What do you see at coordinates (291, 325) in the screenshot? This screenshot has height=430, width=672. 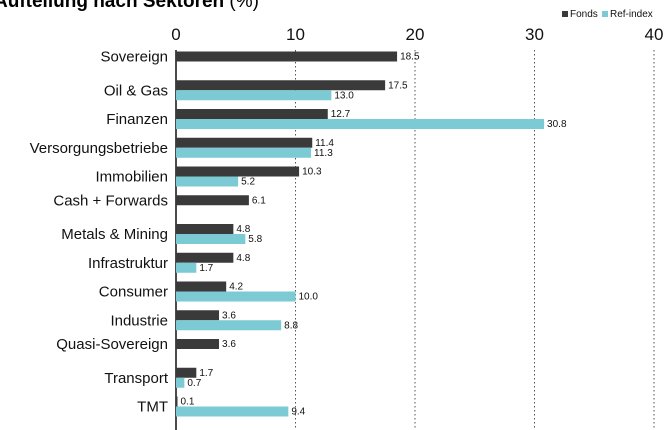 I see `value-label-ref-index: 8.8` at bounding box center [291, 325].